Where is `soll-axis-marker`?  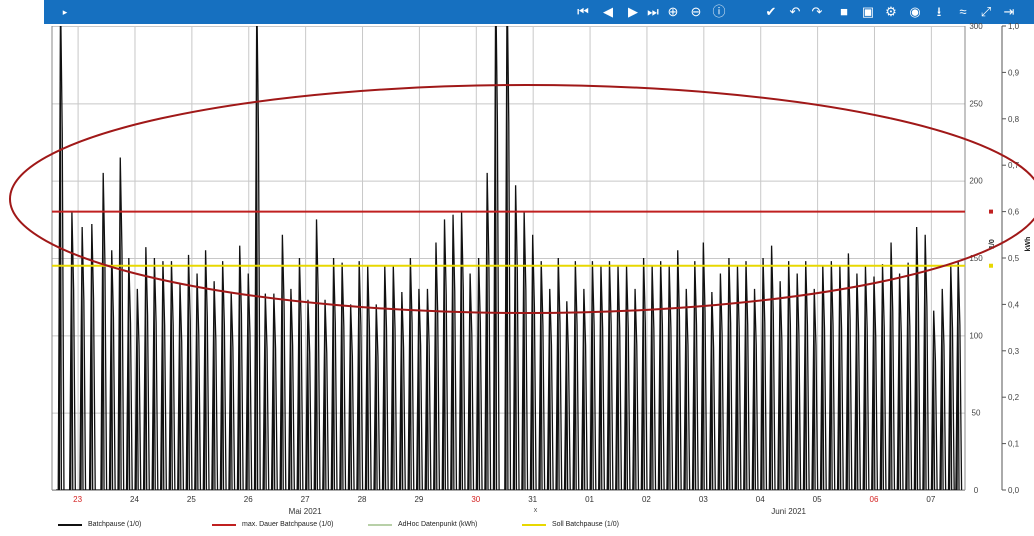 soll-axis-marker is located at coordinates (991, 265).